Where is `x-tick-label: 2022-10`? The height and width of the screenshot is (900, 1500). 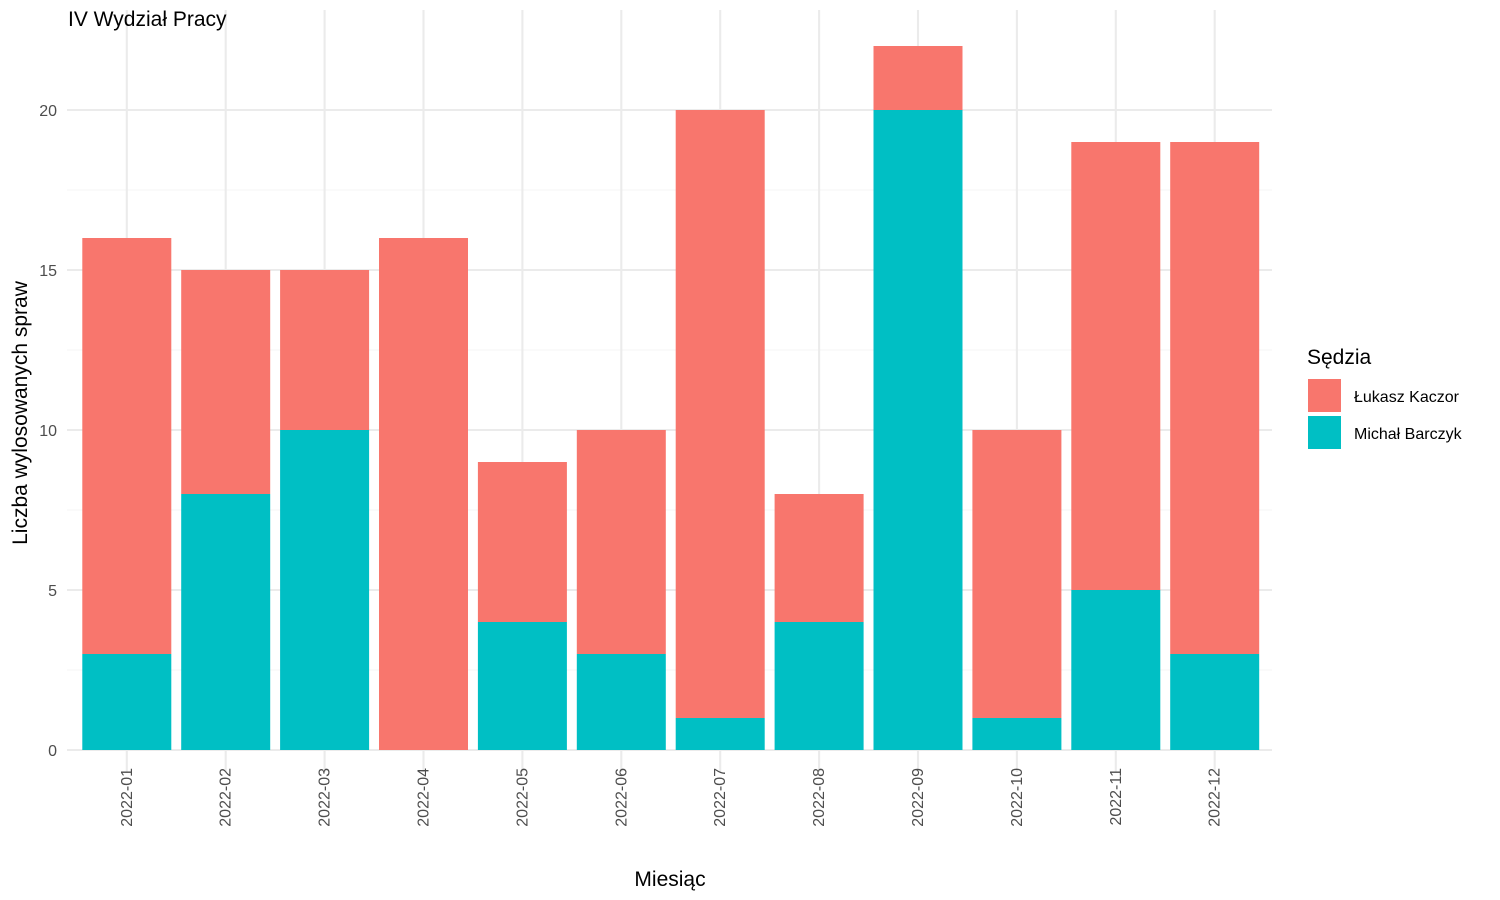 x-tick-label: 2022-10 is located at coordinates (1017, 797).